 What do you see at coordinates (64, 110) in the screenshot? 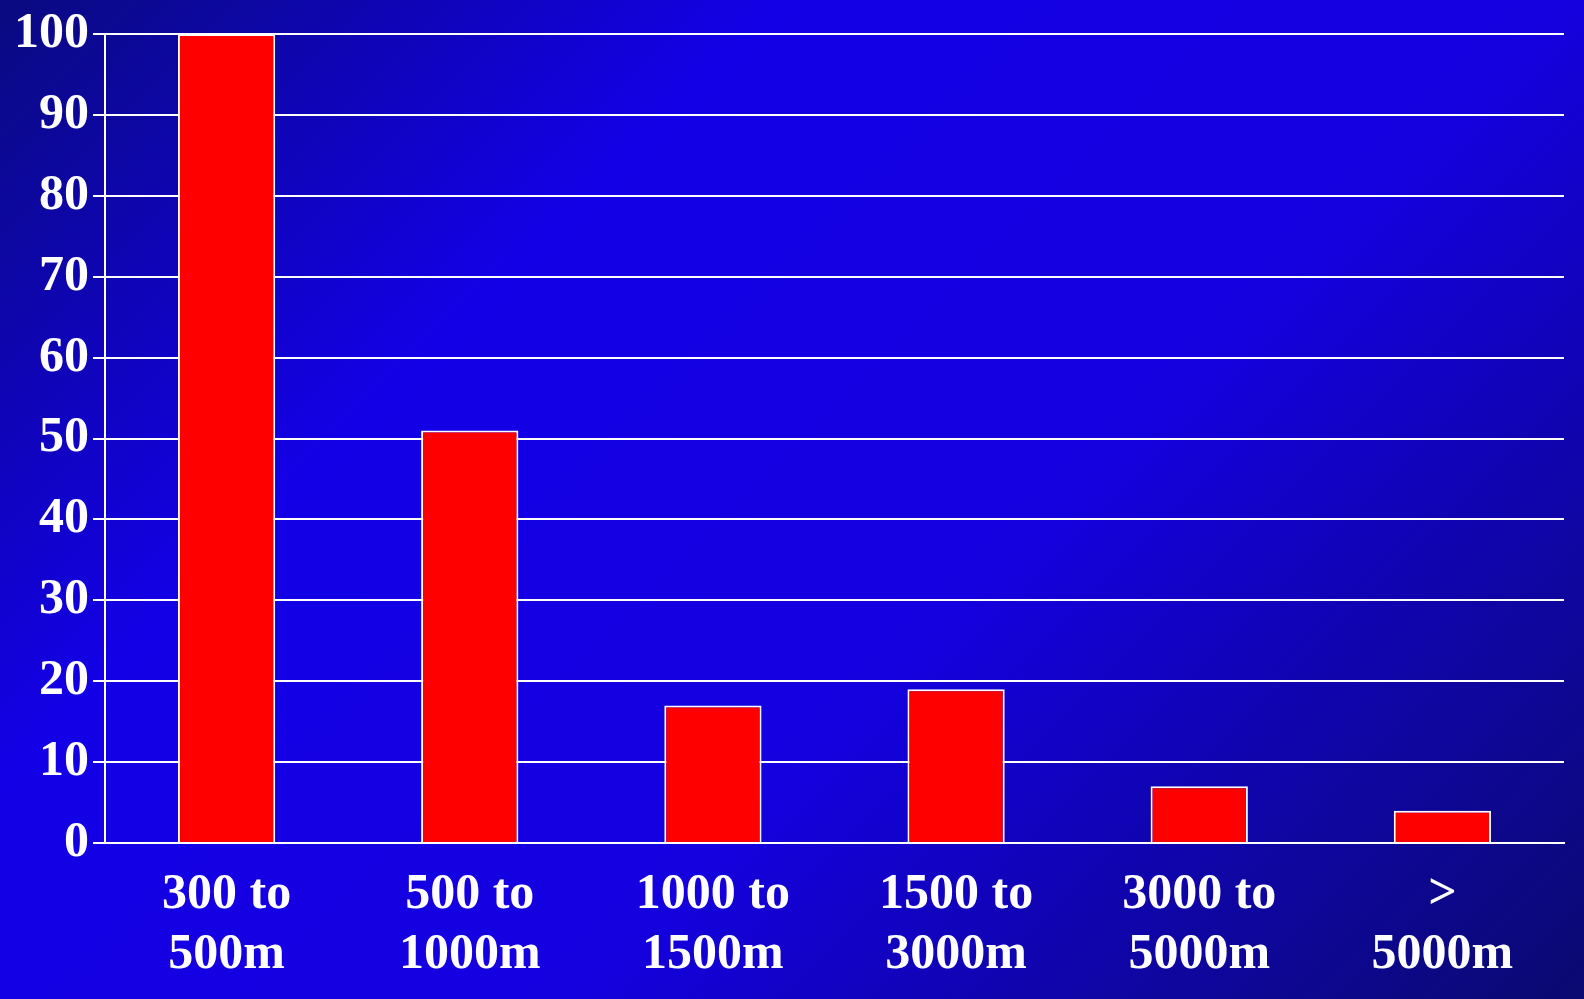
I see `y-tick-label: 90` at bounding box center [64, 110].